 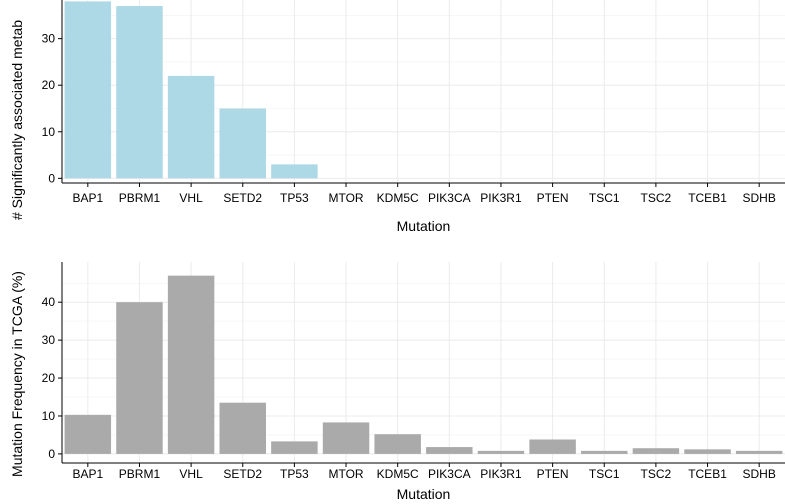 I want to click on bar-tsc1, so click(x=604, y=452).